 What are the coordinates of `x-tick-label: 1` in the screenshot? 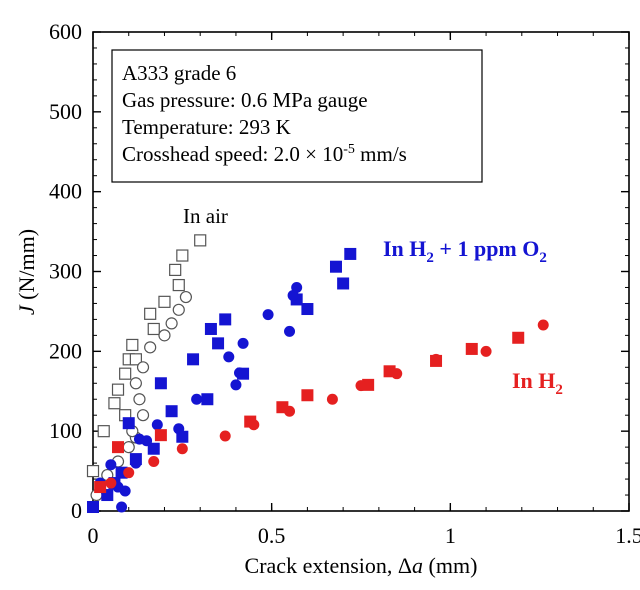 It's located at (450, 535).